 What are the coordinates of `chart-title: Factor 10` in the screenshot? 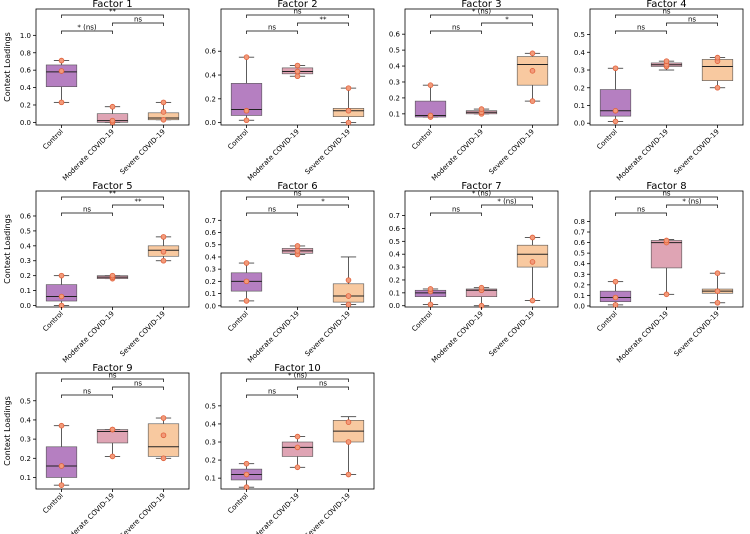 It's located at (297, 368).